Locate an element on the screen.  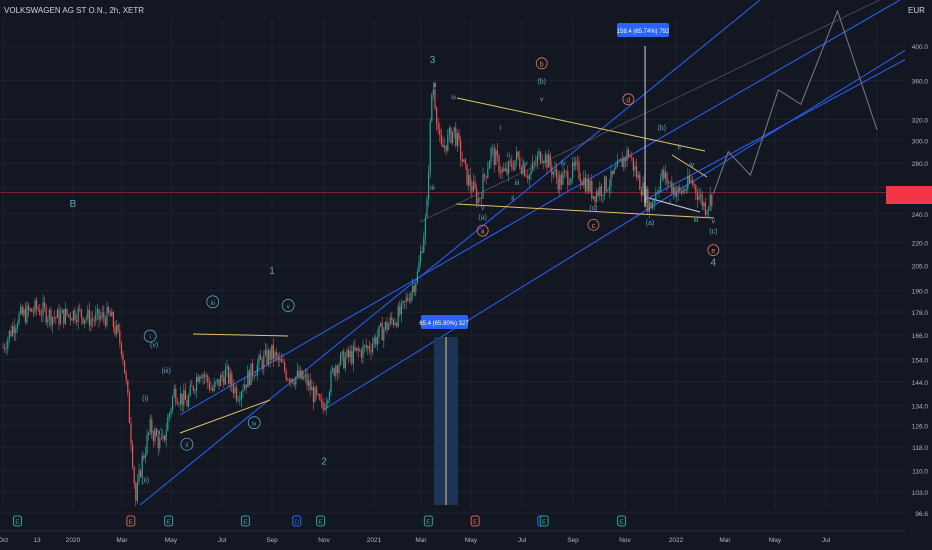
wave-label: (iv) is located at coordinates (158, 432).